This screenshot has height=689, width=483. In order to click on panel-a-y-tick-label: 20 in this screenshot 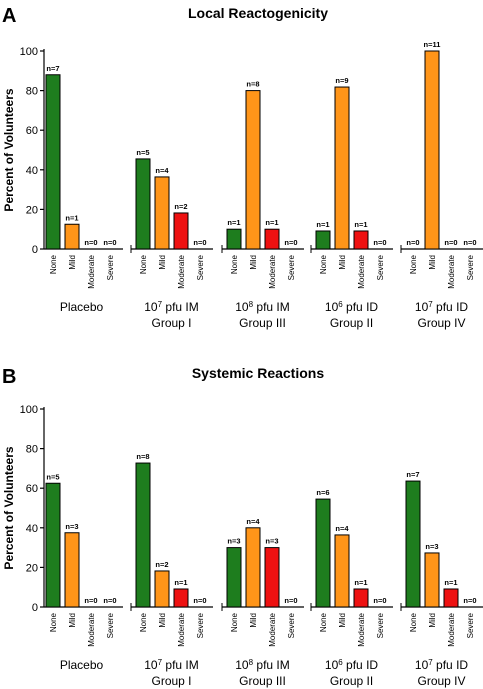, I will do `click(32, 210)`.